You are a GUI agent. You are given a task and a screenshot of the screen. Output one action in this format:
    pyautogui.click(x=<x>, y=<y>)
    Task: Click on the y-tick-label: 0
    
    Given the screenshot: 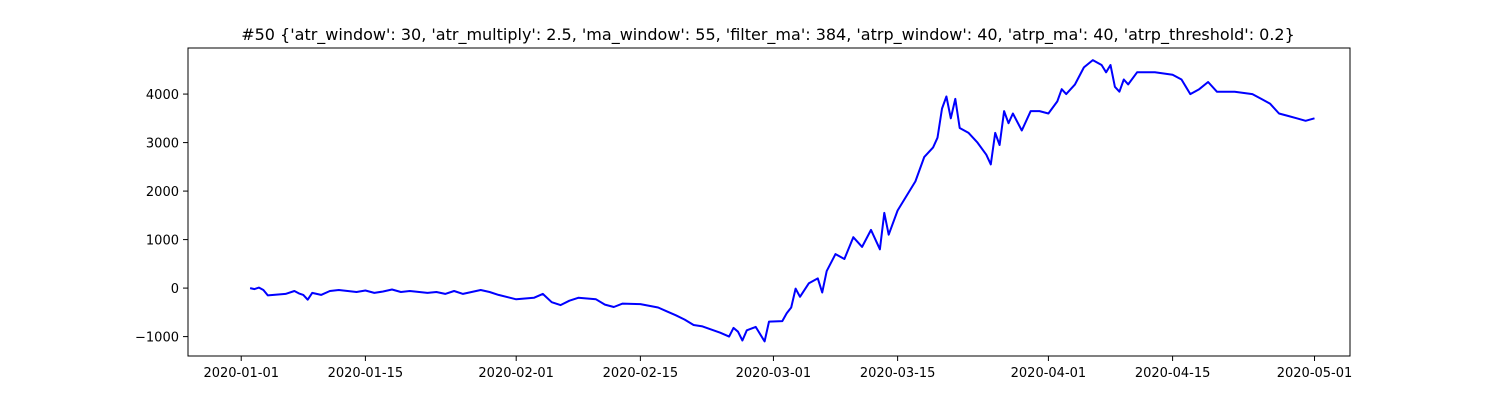 What is the action you would take?
    pyautogui.click(x=175, y=289)
    